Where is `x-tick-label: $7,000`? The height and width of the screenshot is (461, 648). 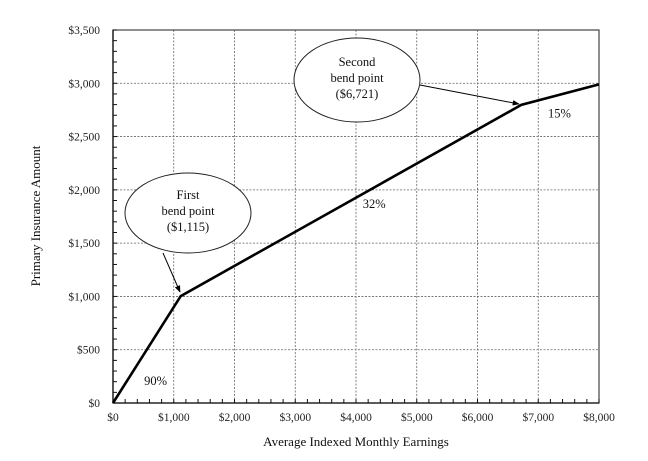 x-tick-label: $7,000 is located at coordinates (538, 417).